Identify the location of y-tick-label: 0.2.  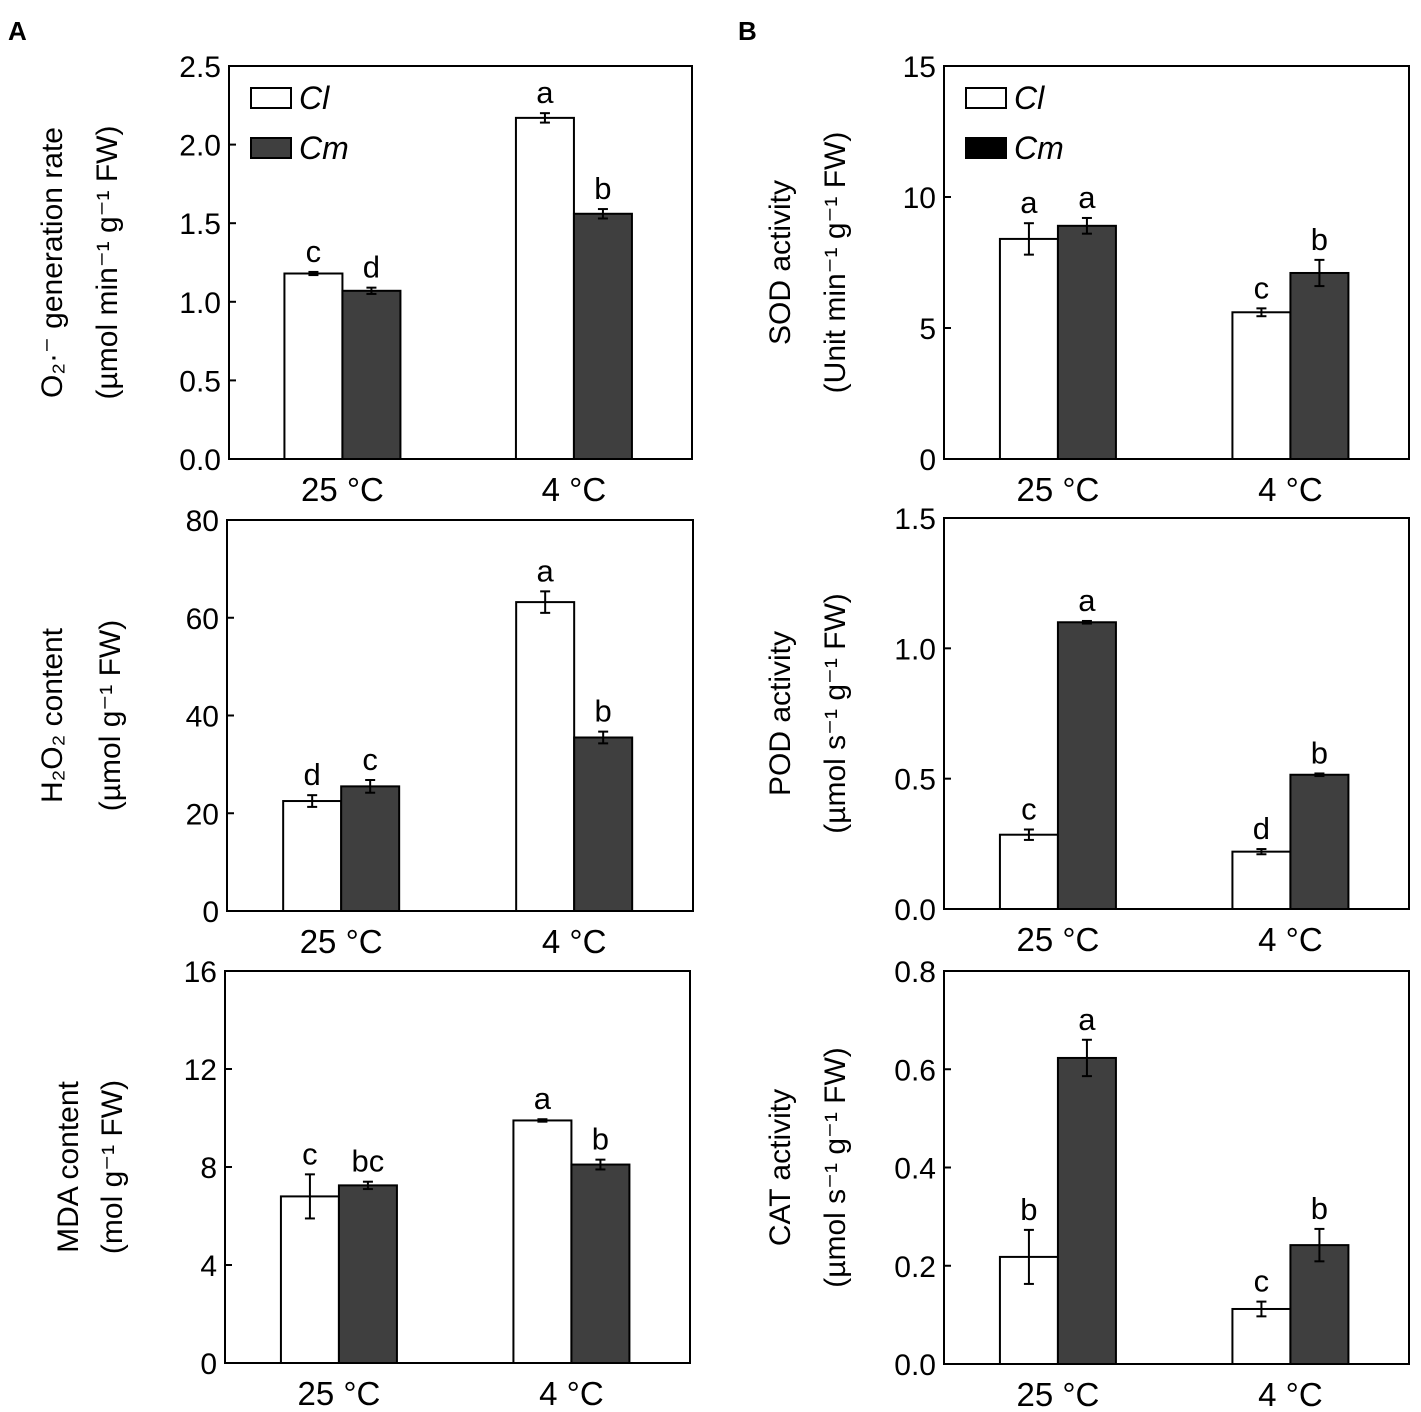
(915, 1267).